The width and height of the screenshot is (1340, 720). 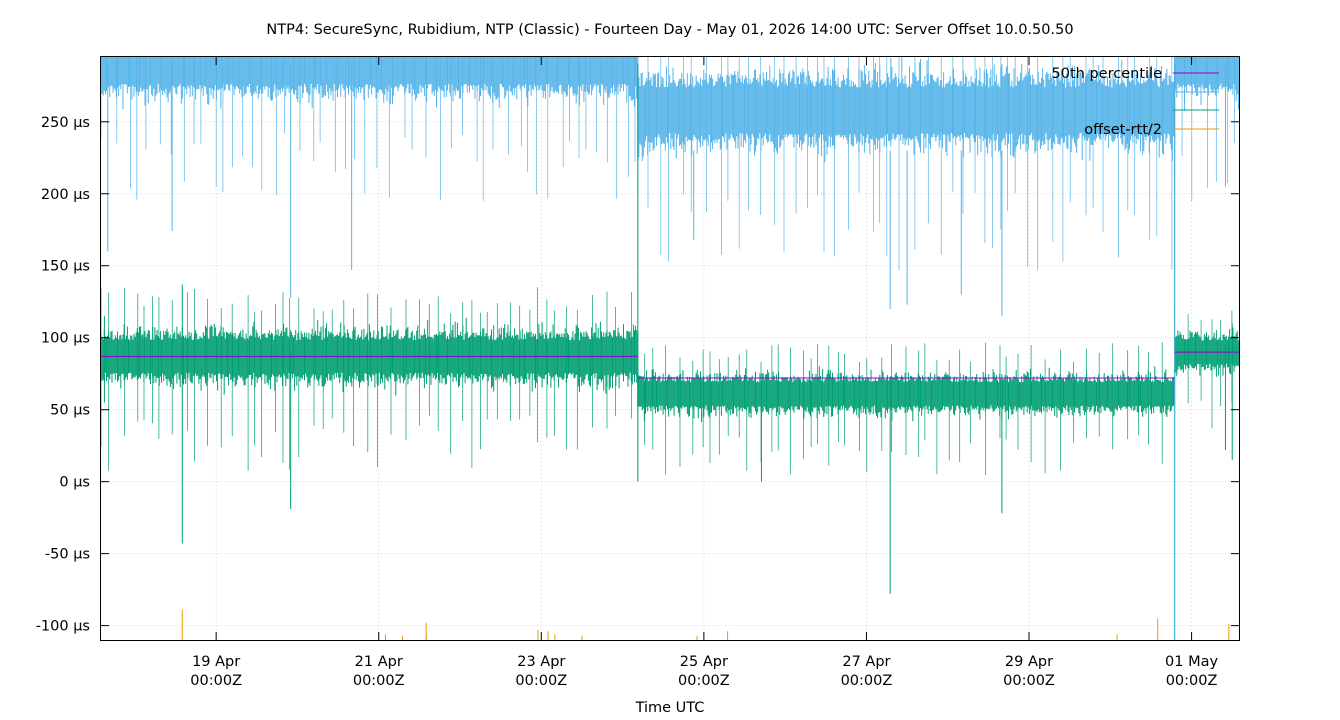 What do you see at coordinates (65, 195) in the screenshot?
I see `y-tick-label: 200 µs` at bounding box center [65, 195].